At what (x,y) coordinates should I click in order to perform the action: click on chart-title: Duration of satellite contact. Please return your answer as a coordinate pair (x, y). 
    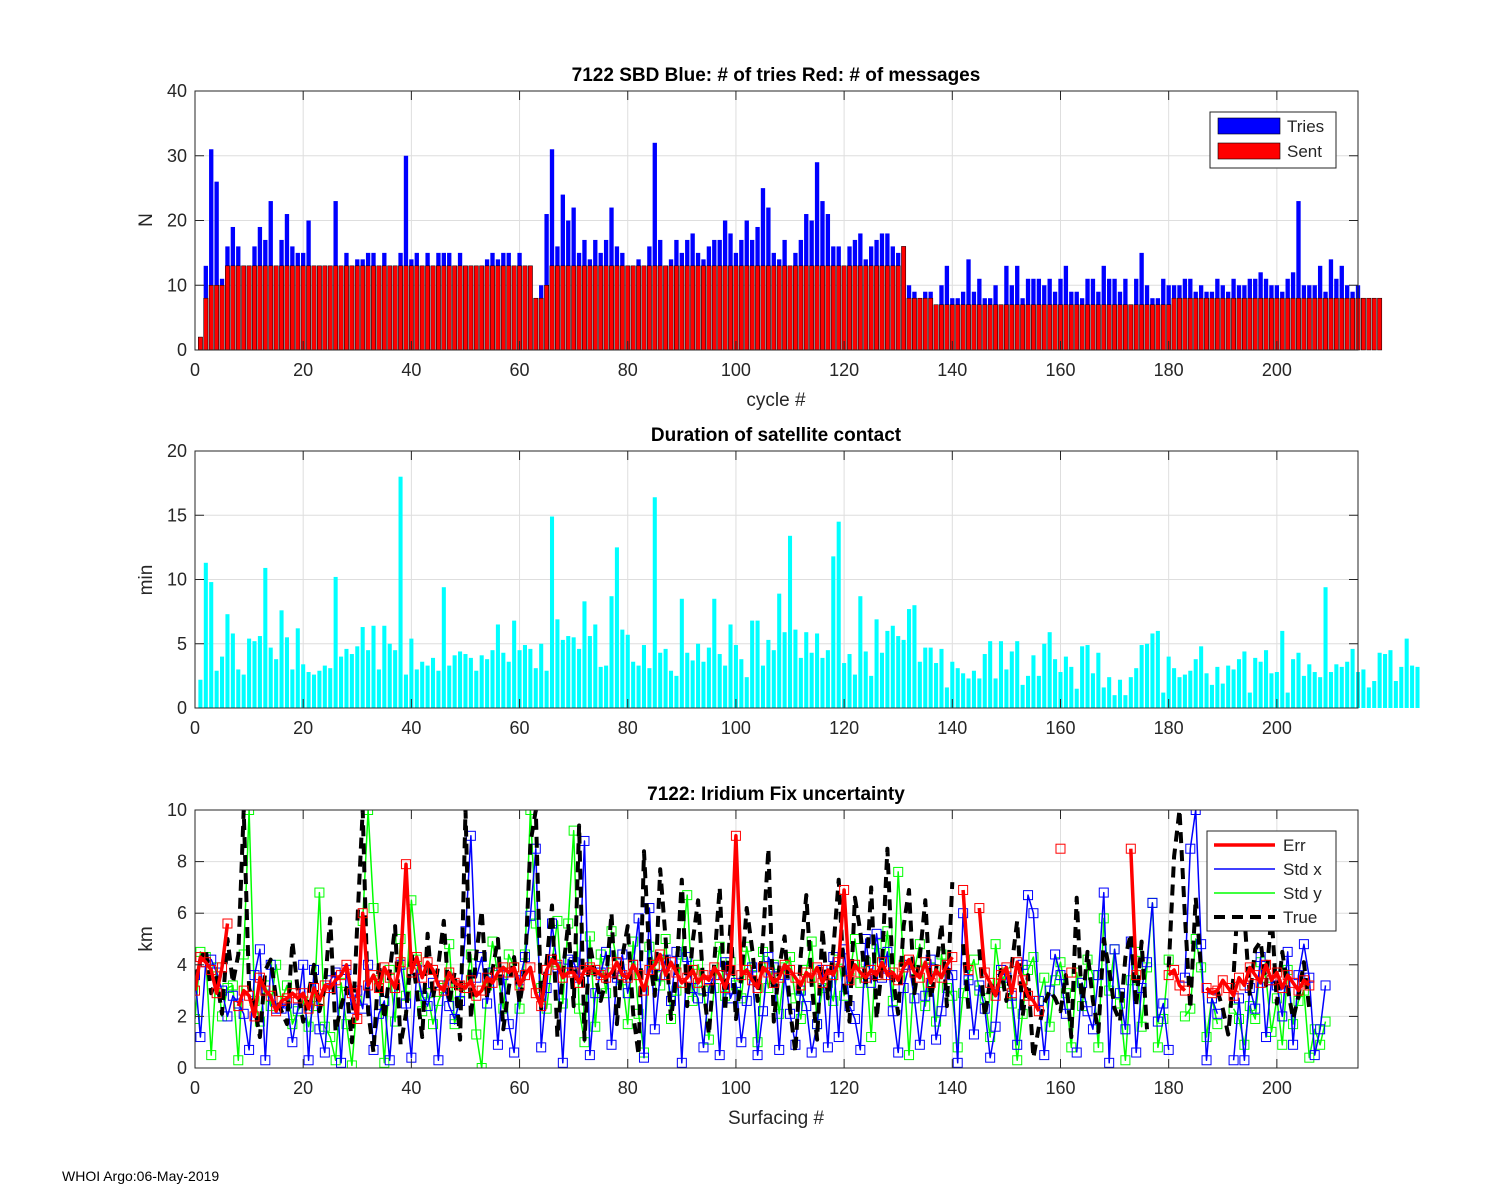
    Looking at the image, I should click on (776, 435).